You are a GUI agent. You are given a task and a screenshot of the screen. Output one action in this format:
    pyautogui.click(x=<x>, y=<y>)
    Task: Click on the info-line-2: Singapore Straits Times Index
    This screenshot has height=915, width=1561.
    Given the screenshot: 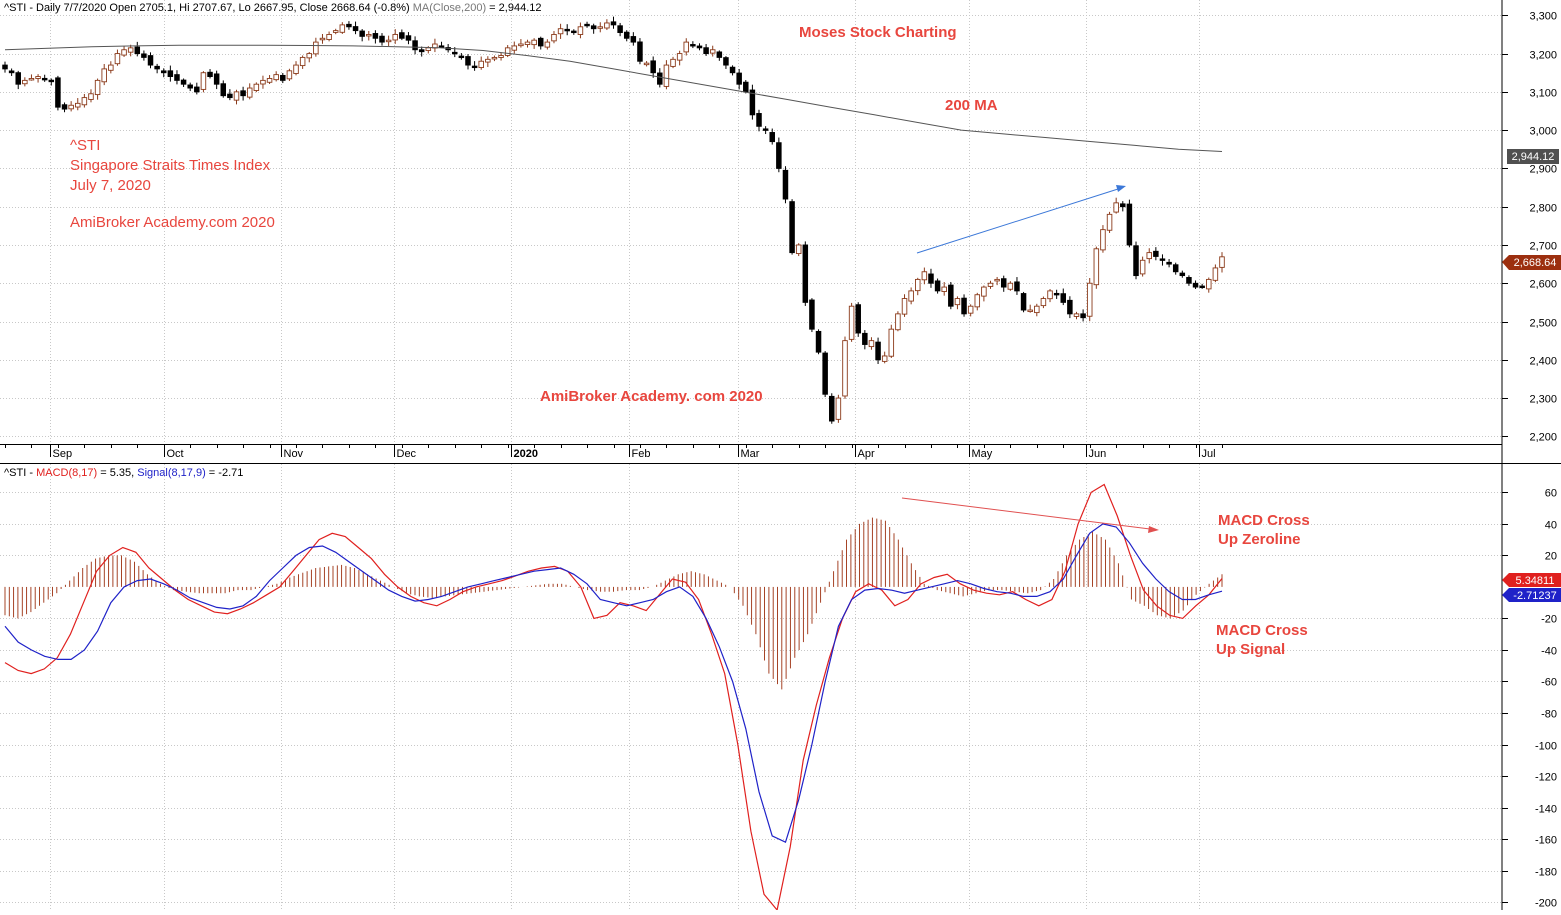 What is the action you would take?
    pyautogui.click(x=170, y=165)
    